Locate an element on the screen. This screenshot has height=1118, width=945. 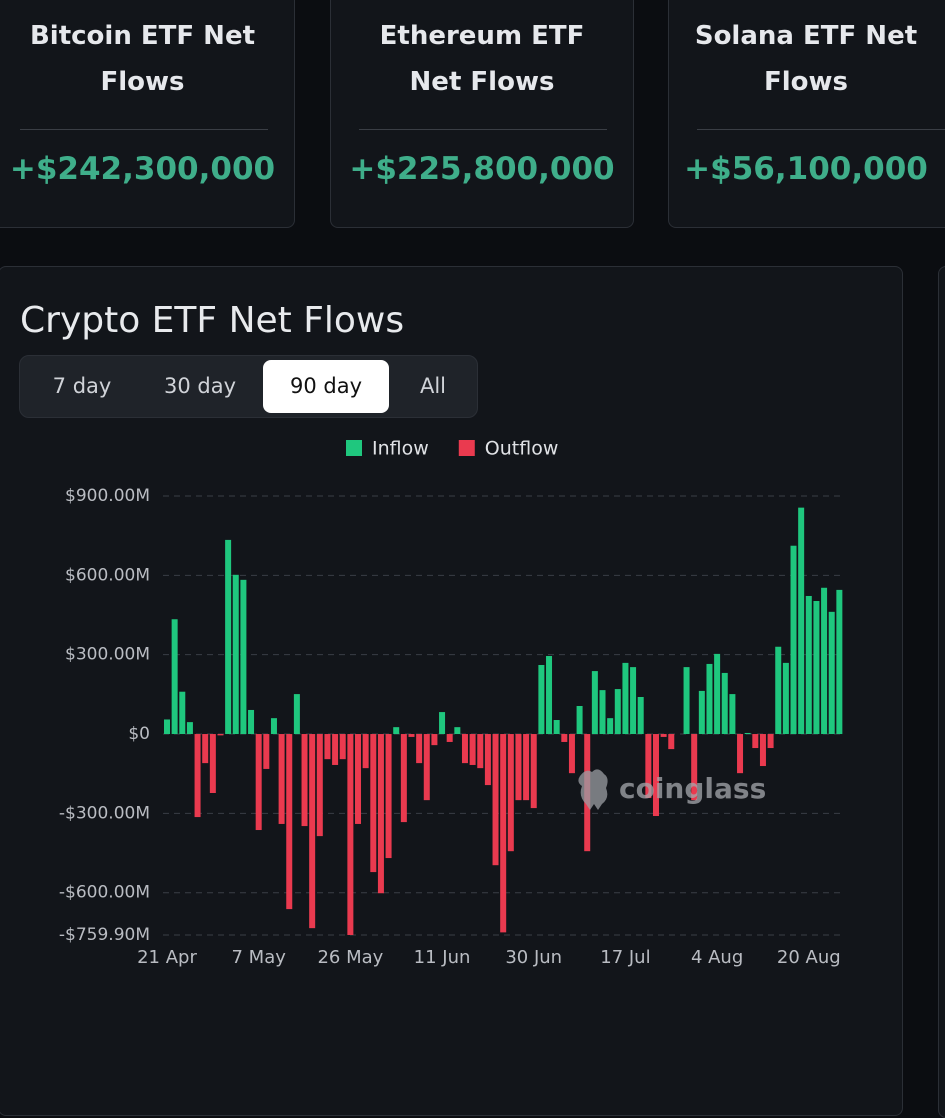
y-tick-label: -$300.00M is located at coordinates (104, 813).